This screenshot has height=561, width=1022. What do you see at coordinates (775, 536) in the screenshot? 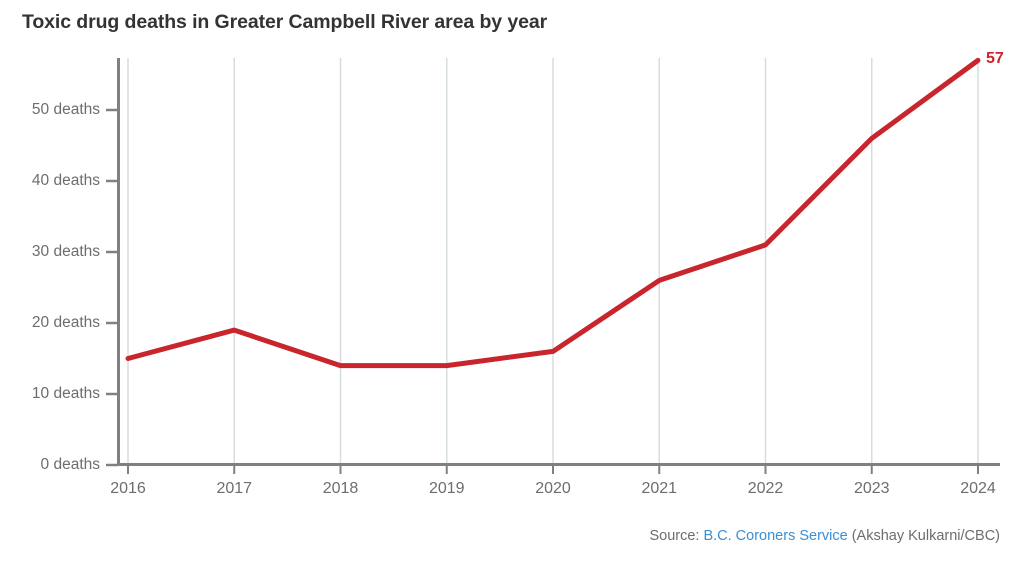
I see `source-link: B.C. Coroners Service` at bounding box center [775, 536].